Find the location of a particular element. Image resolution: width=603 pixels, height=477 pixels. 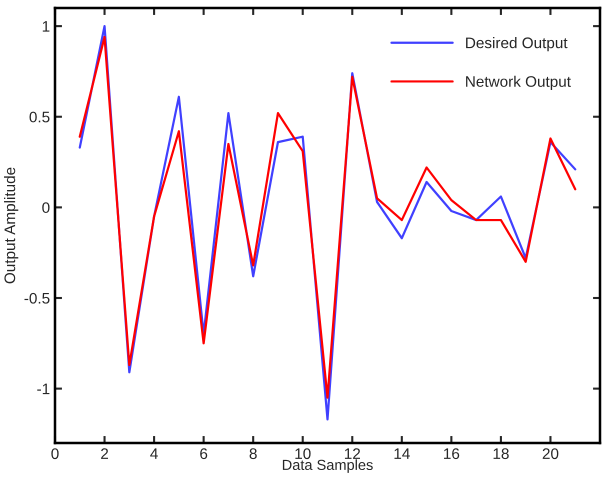

x-tick-label: 4 is located at coordinates (154, 453).